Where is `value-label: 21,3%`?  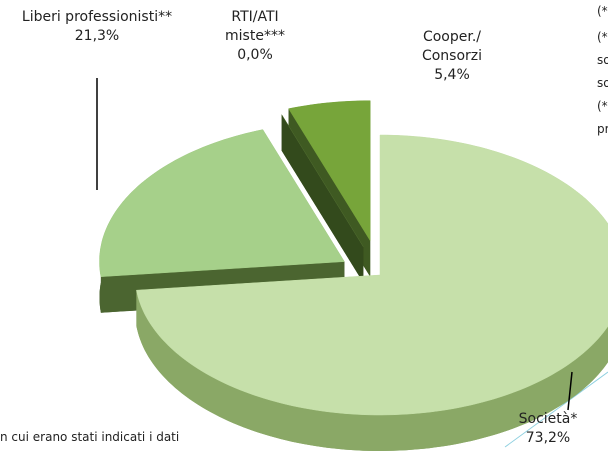 value-label: 21,3% is located at coordinates (97, 36).